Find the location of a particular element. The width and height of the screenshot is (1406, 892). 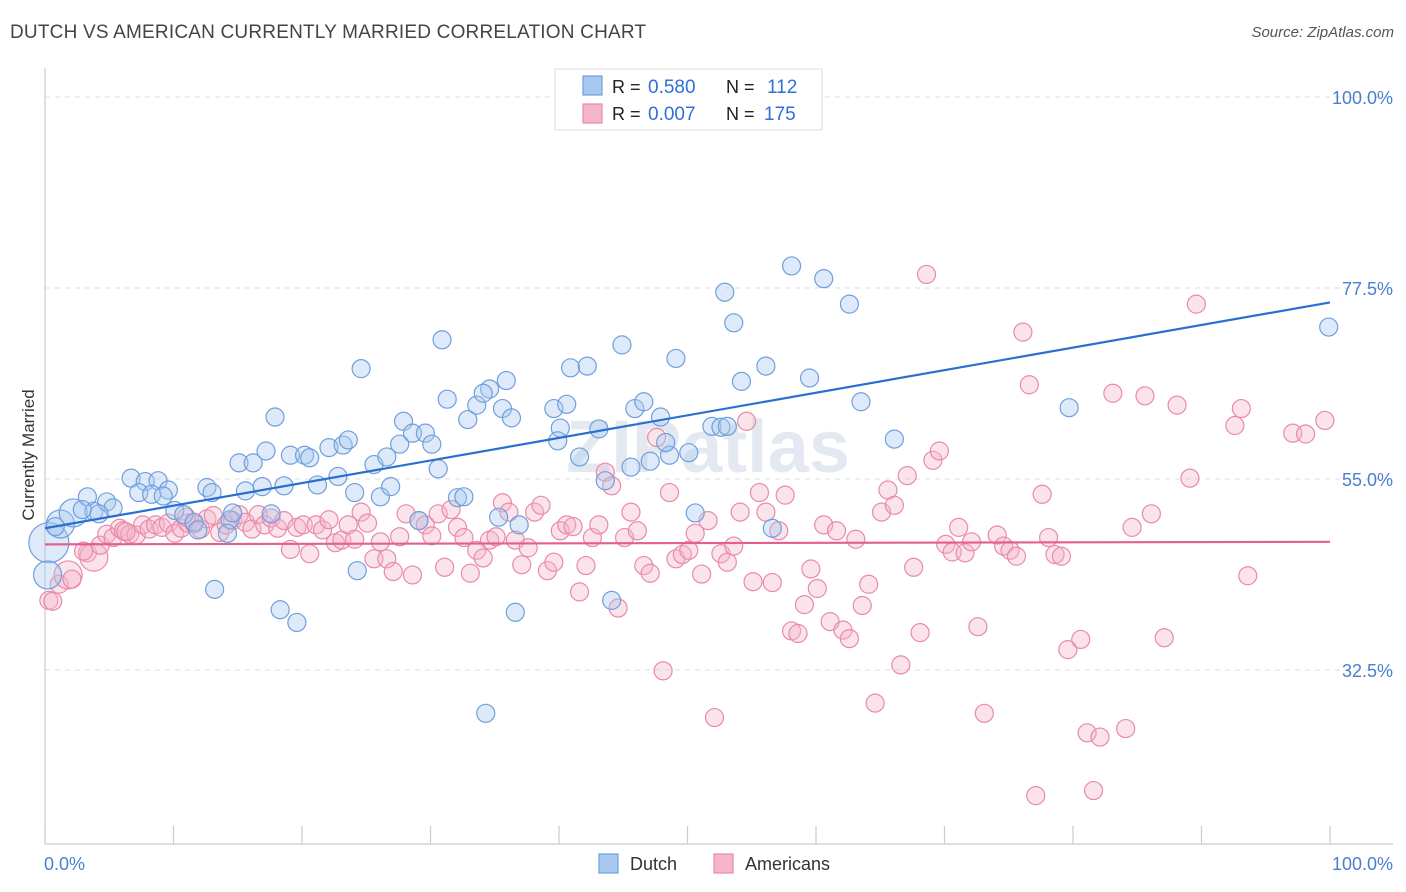

y-tick-label-1: 55.0% is located at coordinates (1367, 480).